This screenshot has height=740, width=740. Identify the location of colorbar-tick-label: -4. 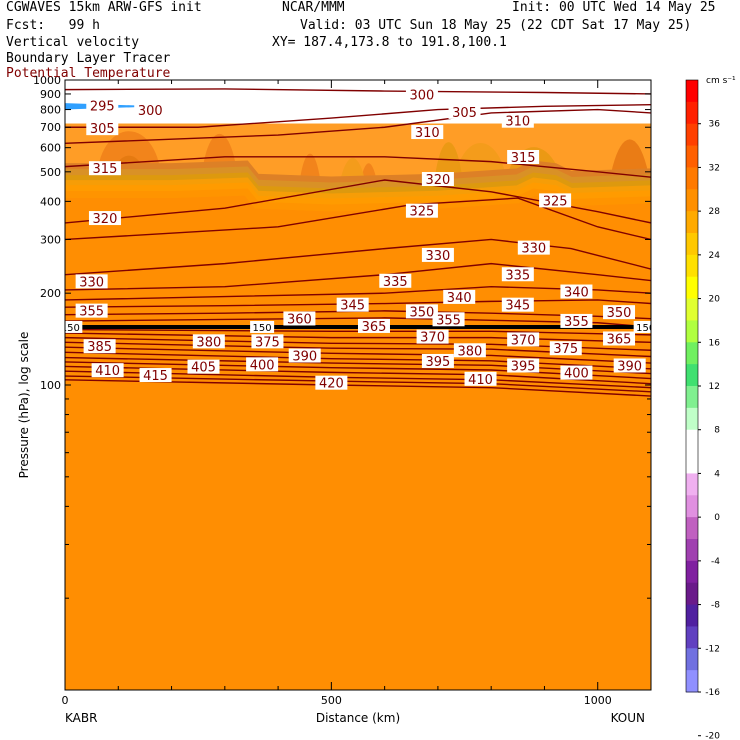
(715, 562).